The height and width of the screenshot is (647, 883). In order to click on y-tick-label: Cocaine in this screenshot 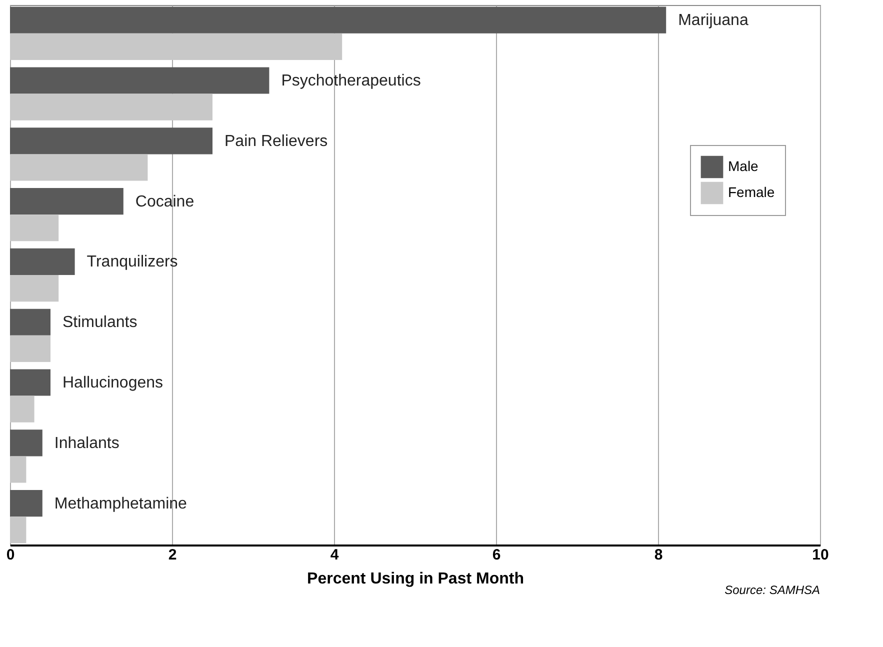, I will do `click(164, 201)`.